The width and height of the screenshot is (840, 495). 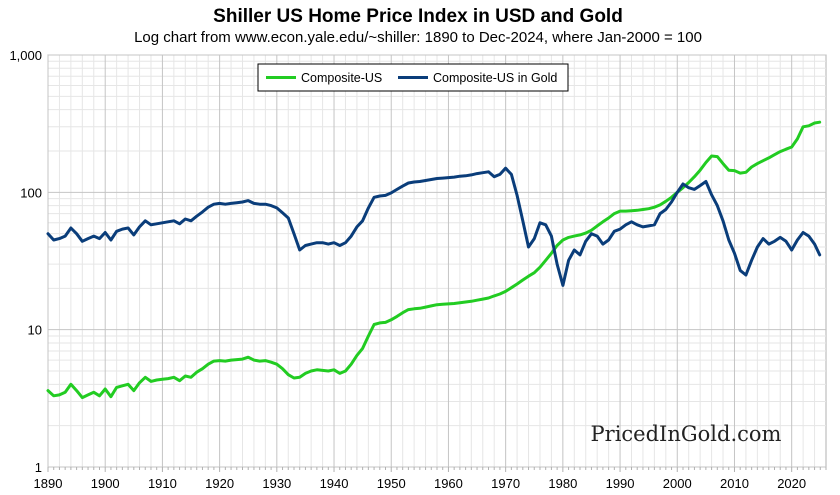 What do you see at coordinates (341, 78) in the screenshot?
I see `legend-label: Composite-US` at bounding box center [341, 78].